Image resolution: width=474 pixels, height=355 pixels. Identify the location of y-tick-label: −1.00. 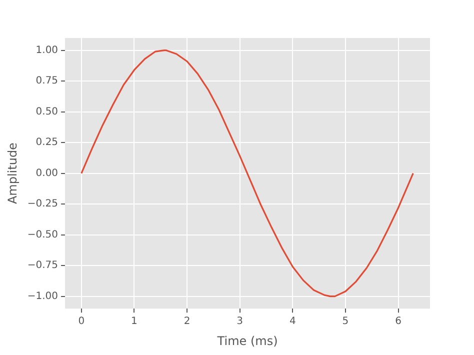
(42, 296).